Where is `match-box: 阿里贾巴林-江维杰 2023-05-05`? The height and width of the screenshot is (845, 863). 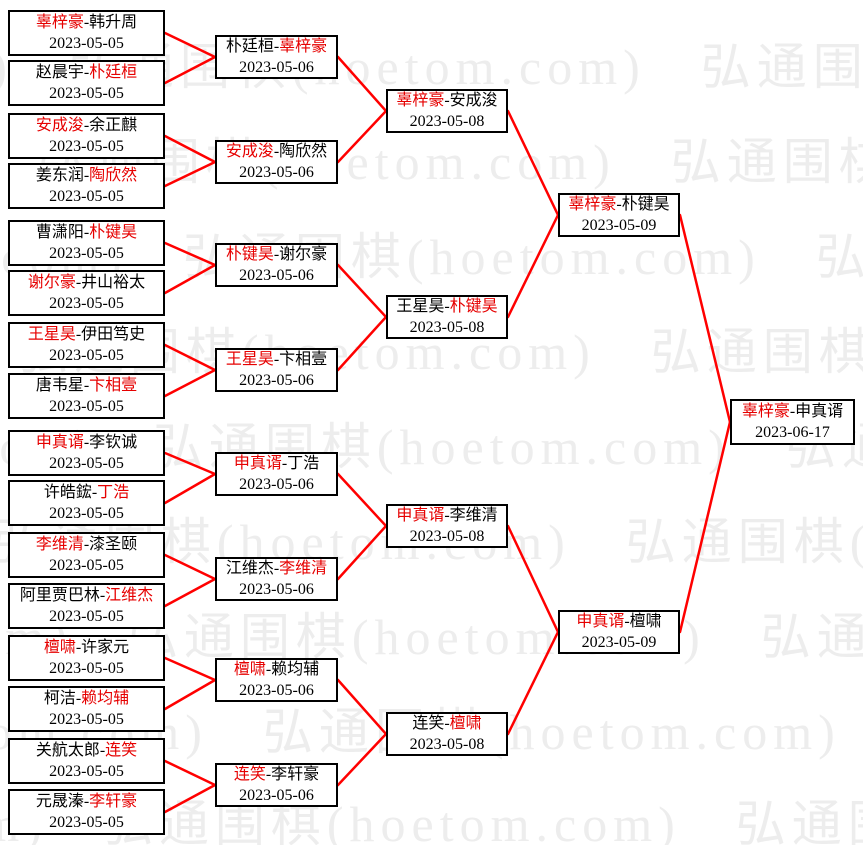 match-box: 阿里贾巴林-江维杰 2023-05-05 is located at coordinates (86, 606).